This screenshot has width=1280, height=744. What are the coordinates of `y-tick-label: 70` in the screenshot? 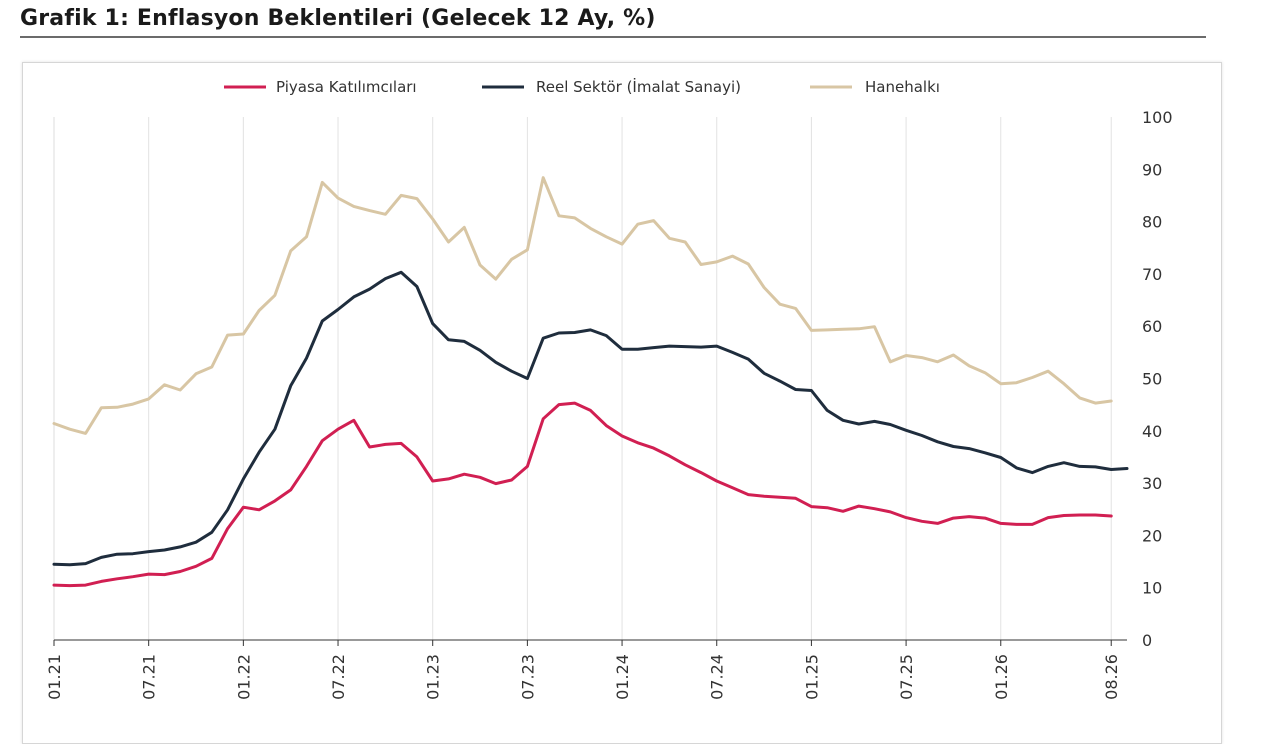 It's located at (1152, 274).